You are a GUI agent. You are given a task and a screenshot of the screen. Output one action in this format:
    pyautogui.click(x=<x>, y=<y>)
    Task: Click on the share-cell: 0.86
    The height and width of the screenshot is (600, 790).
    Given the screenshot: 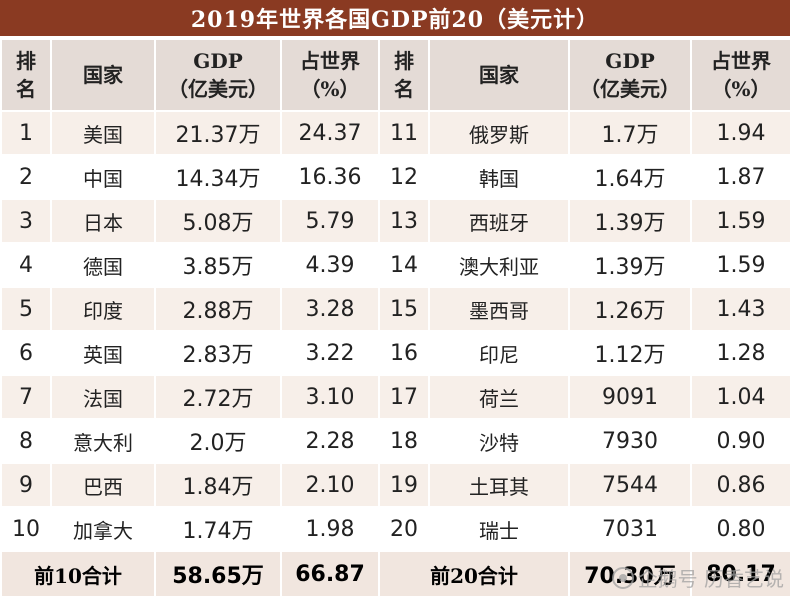 What is the action you would take?
    pyautogui.click(x=740, y=485)
    